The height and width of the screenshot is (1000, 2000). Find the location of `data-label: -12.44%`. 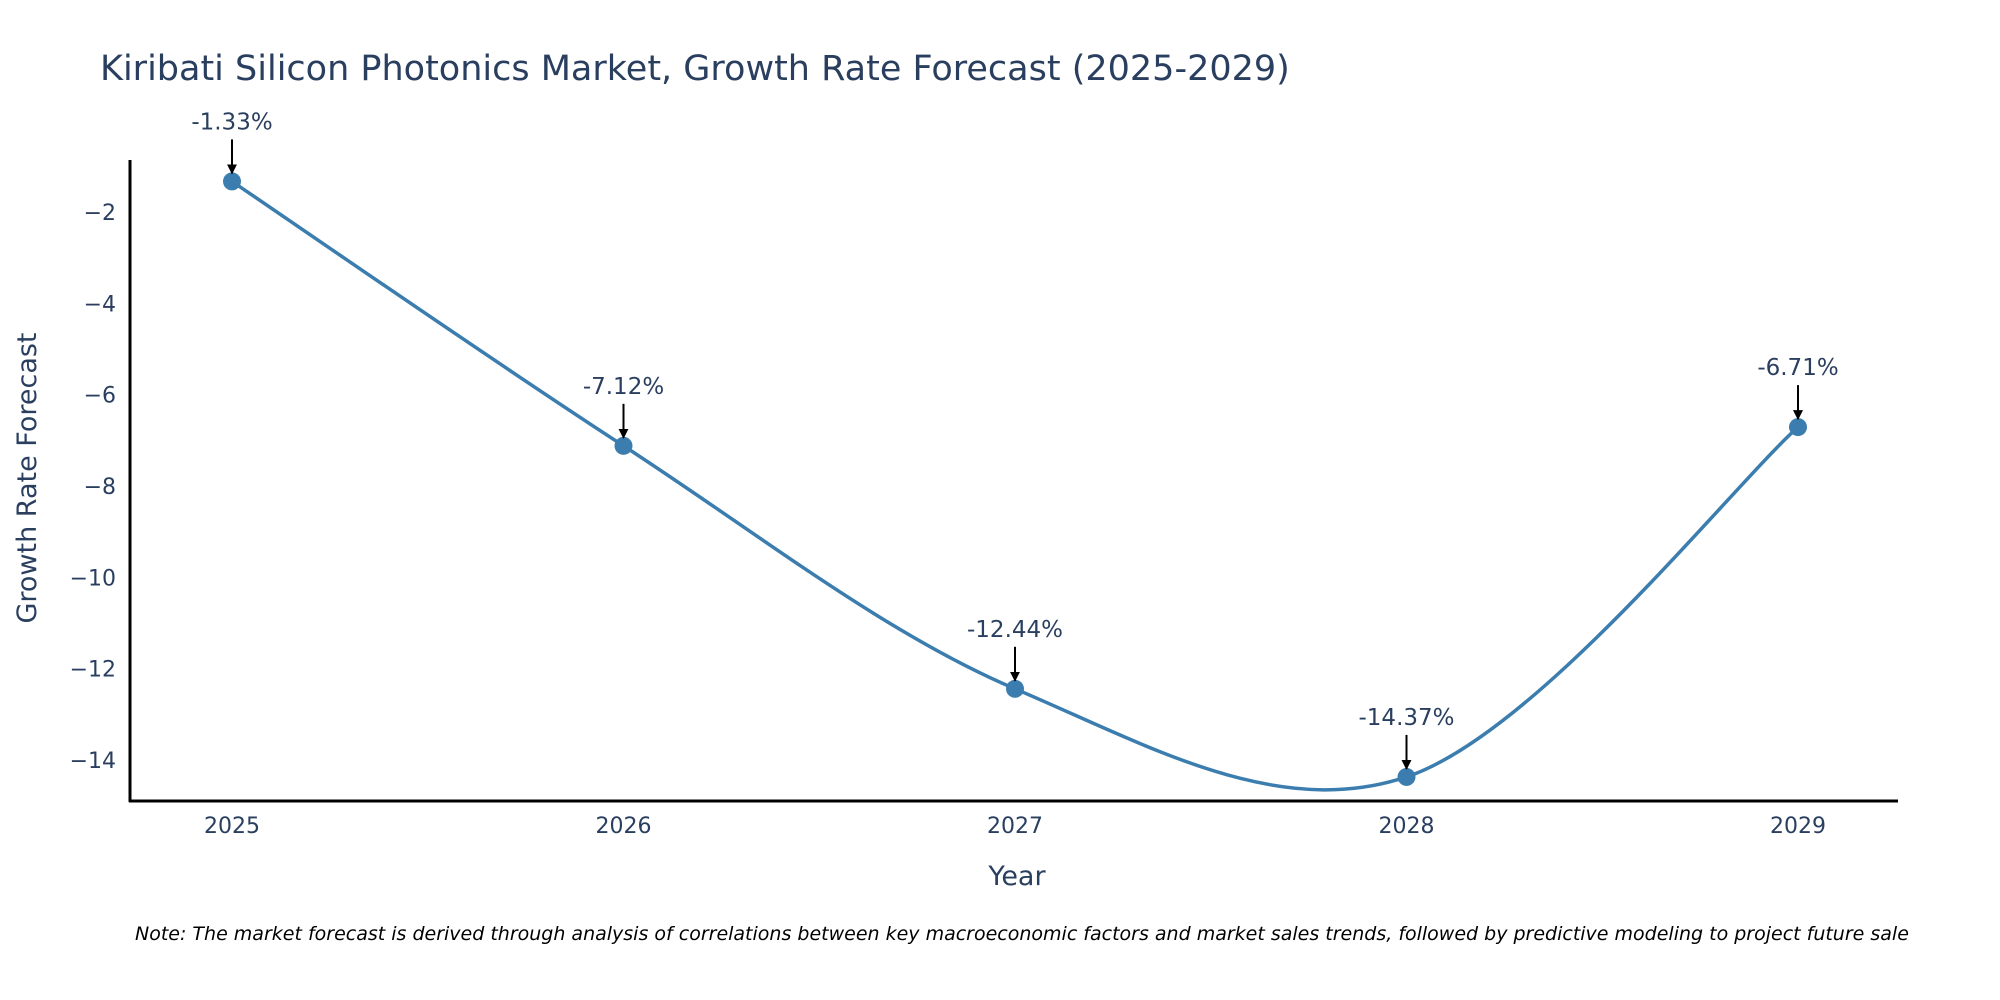

data-label: -12.44% is located at coordinates (1015, 630).